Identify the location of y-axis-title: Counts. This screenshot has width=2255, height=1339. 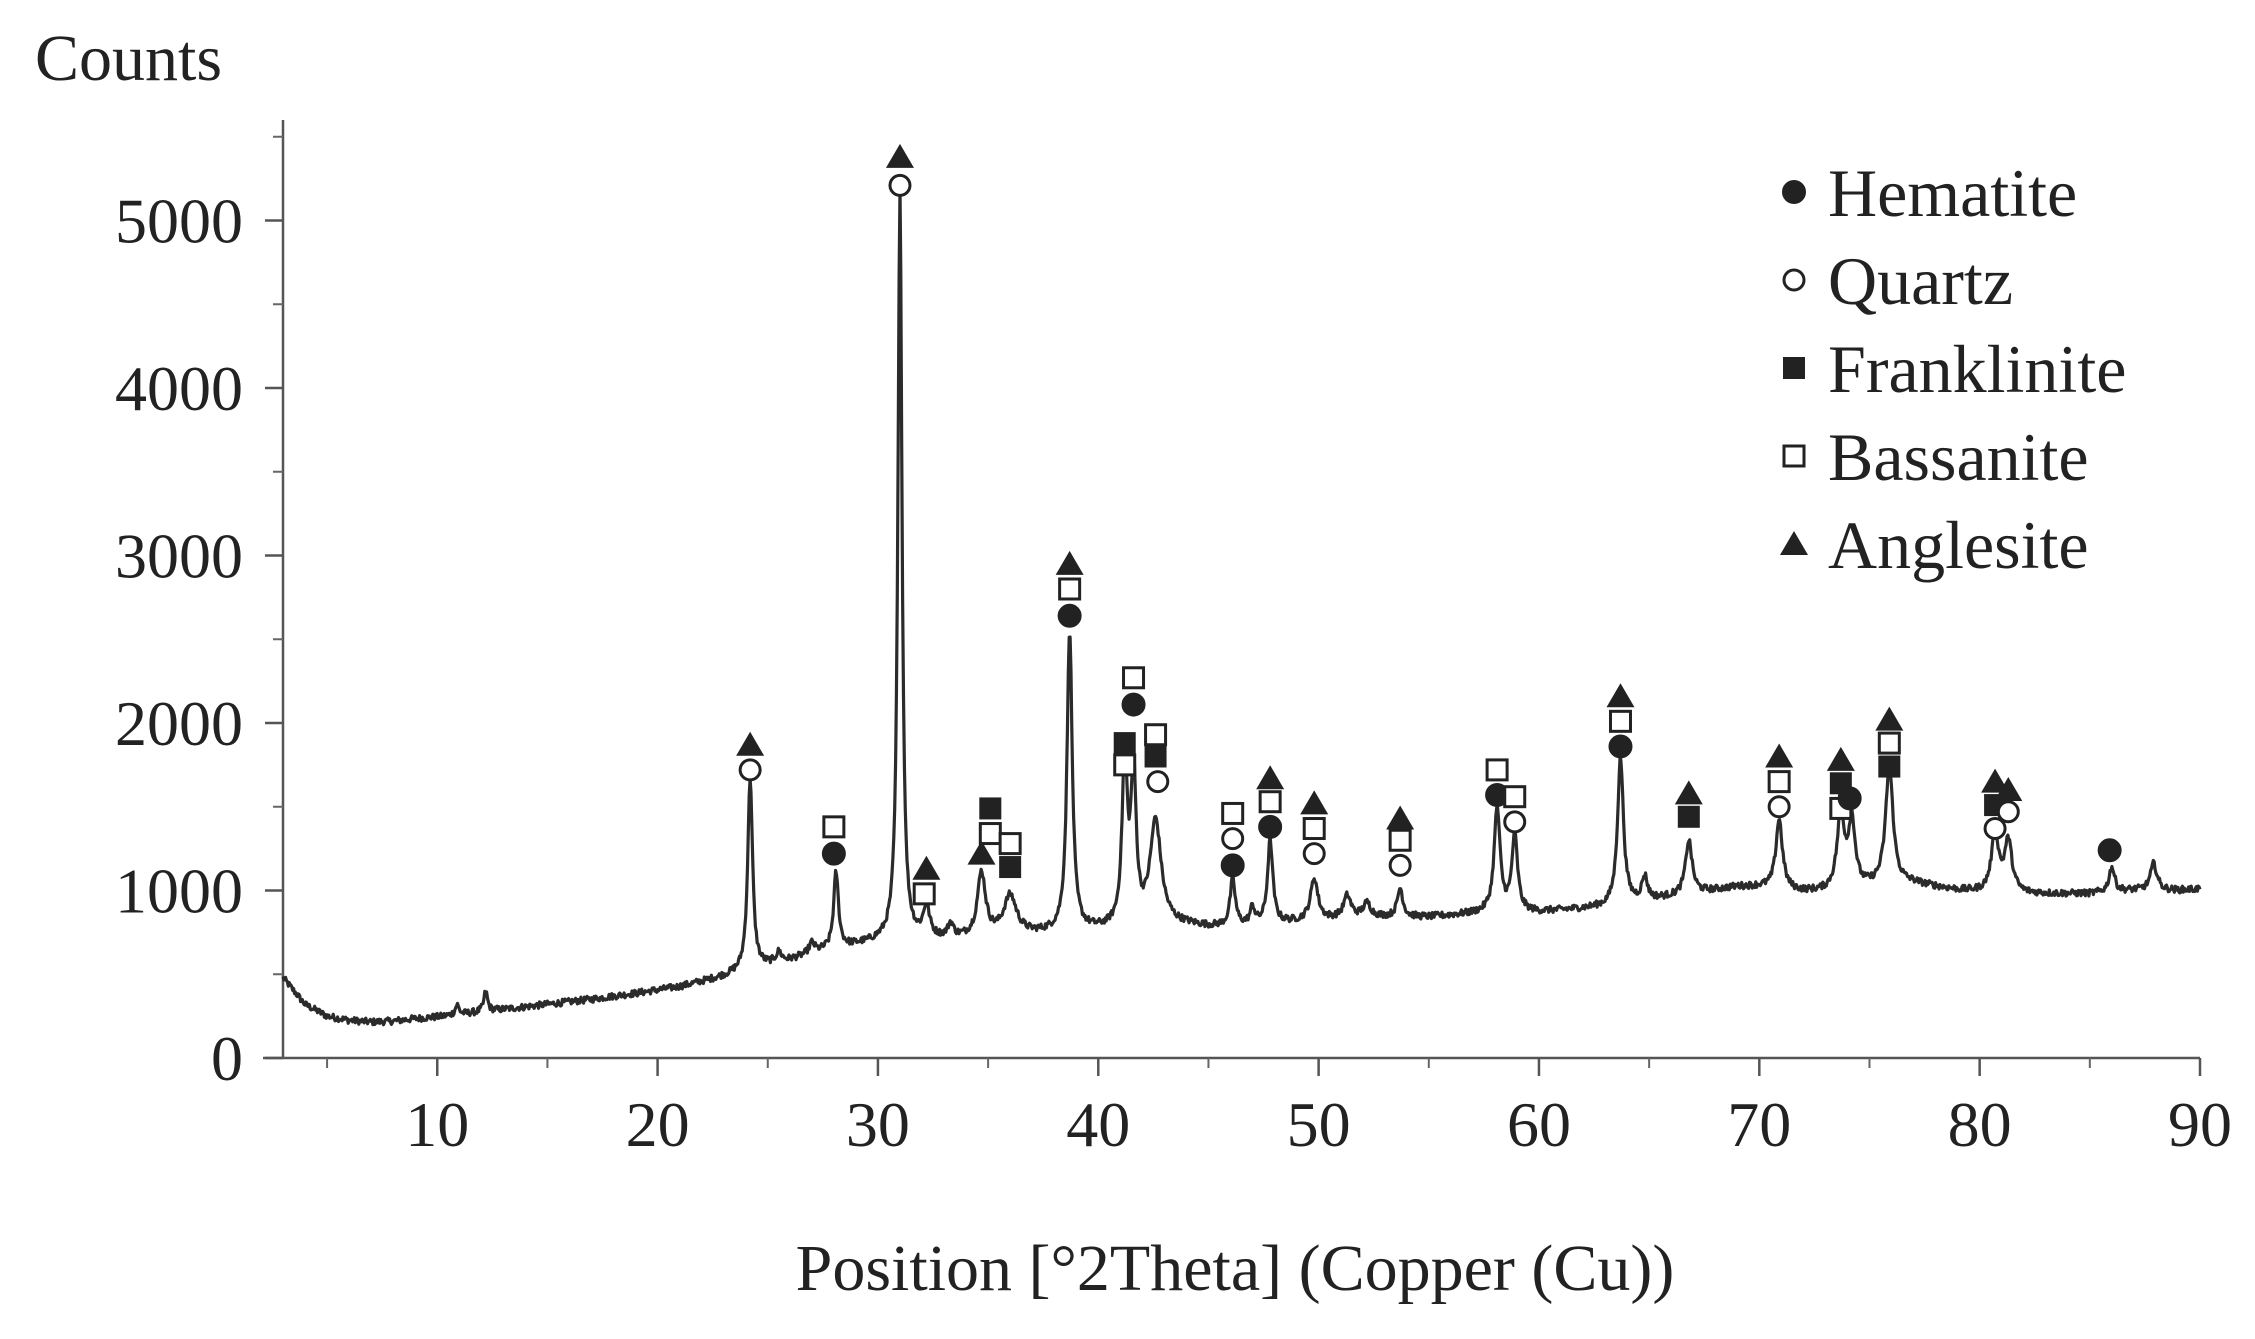
(128, 58).